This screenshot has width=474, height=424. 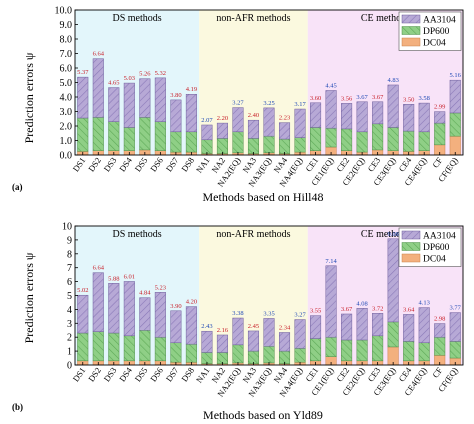 What do you see at coordinates (129, 276) in the screenshot?
I see `total-label-b-3: 6.01` at bounding box center [129, 276].